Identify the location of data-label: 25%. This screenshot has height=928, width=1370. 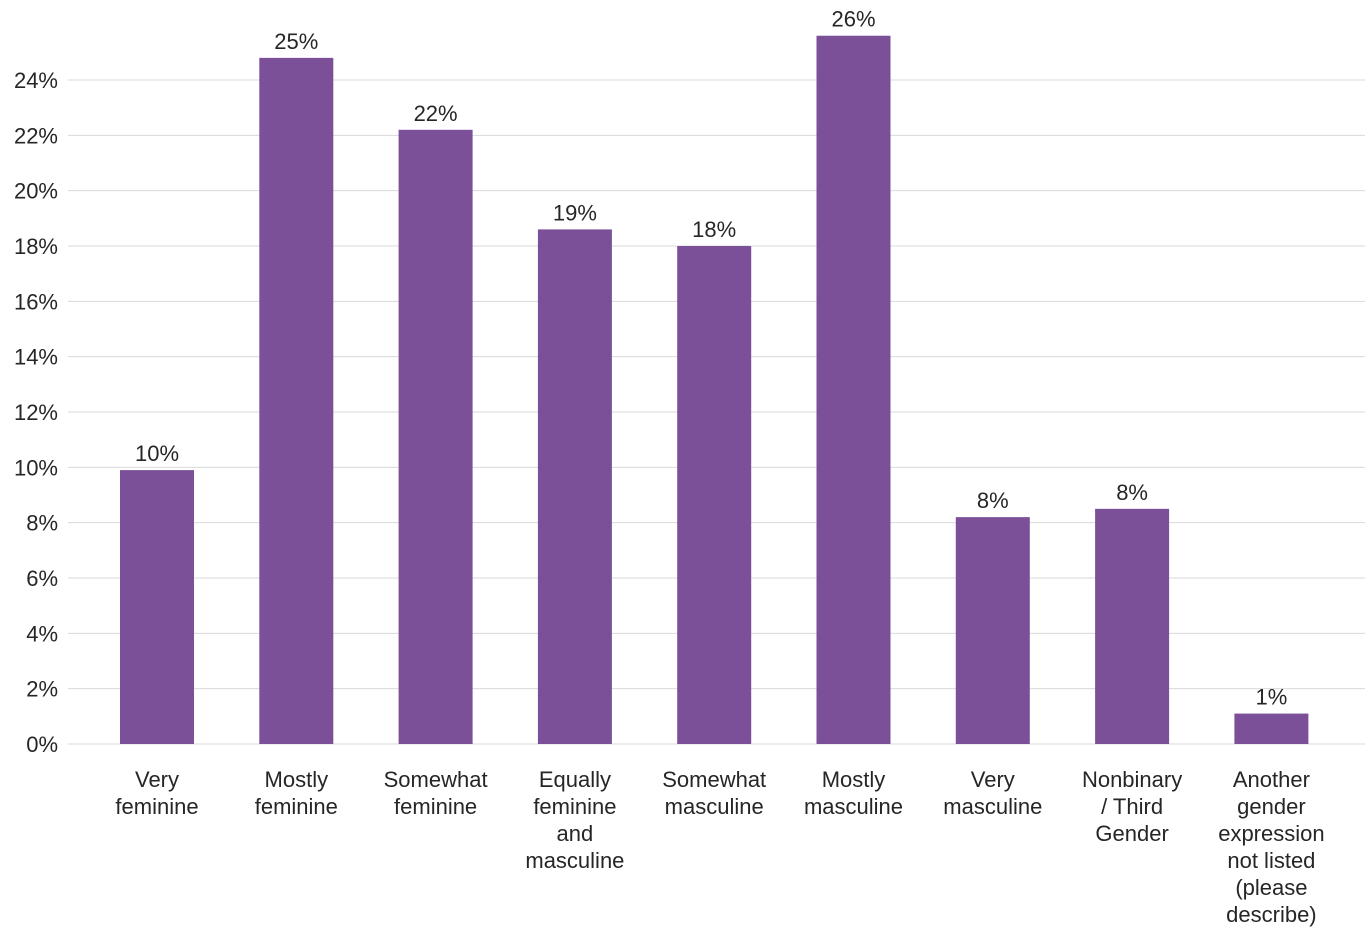
(296, 41).